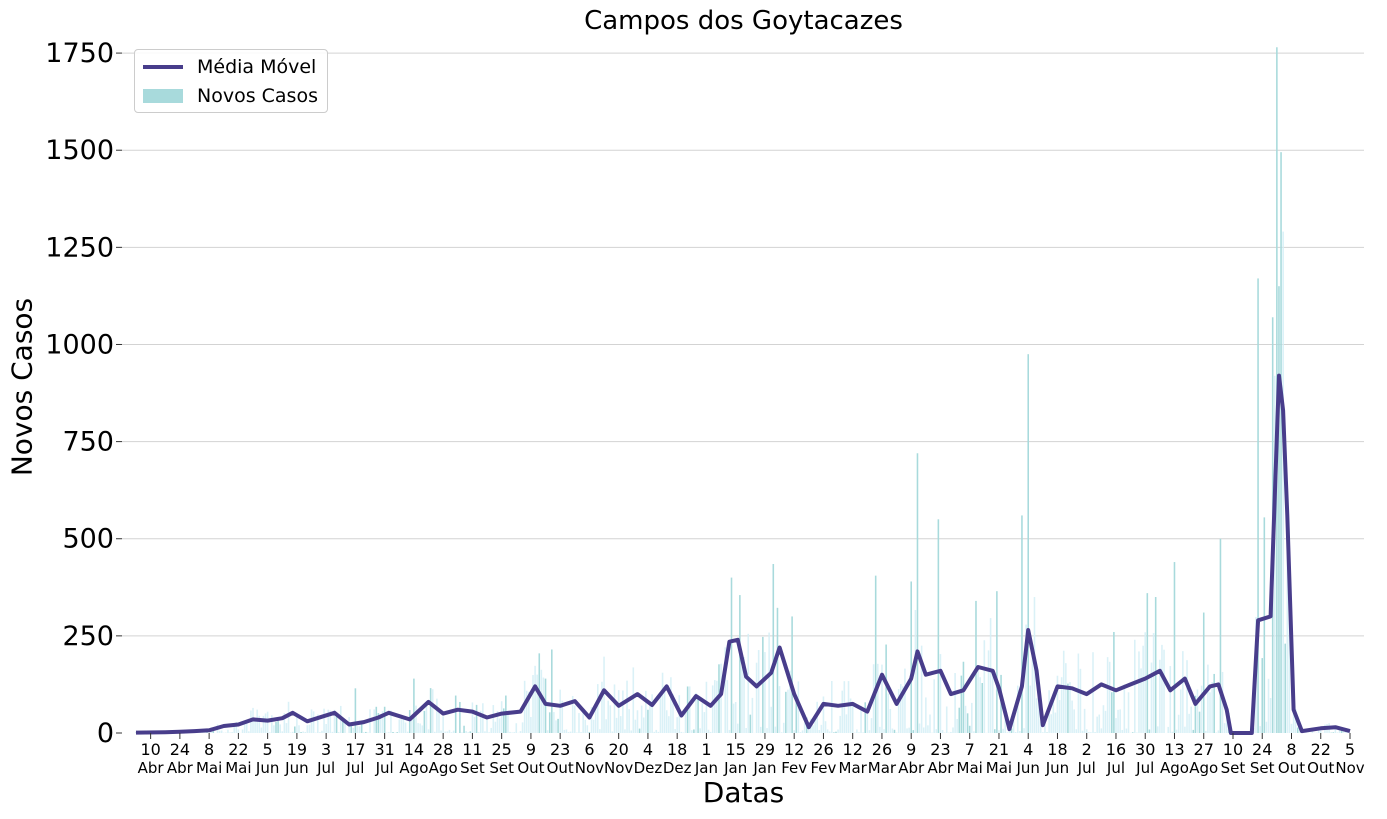 Image resolution: width=1387 pixels, height=819 pixels. What do you see at coordinates (79, 247) in the screenshot?
I see `y-tick-label: 1250` at bounding box center [79, 247].